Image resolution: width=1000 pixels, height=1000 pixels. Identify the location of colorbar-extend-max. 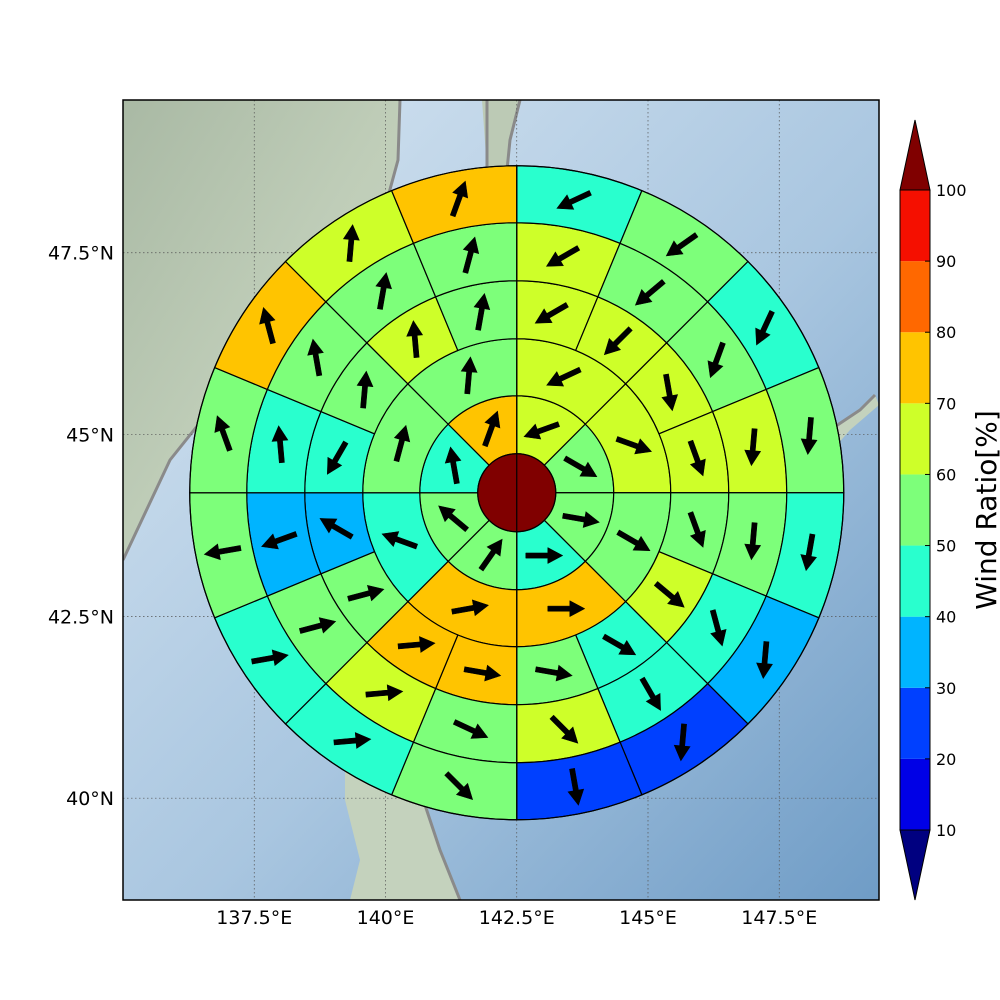
(915, 155).